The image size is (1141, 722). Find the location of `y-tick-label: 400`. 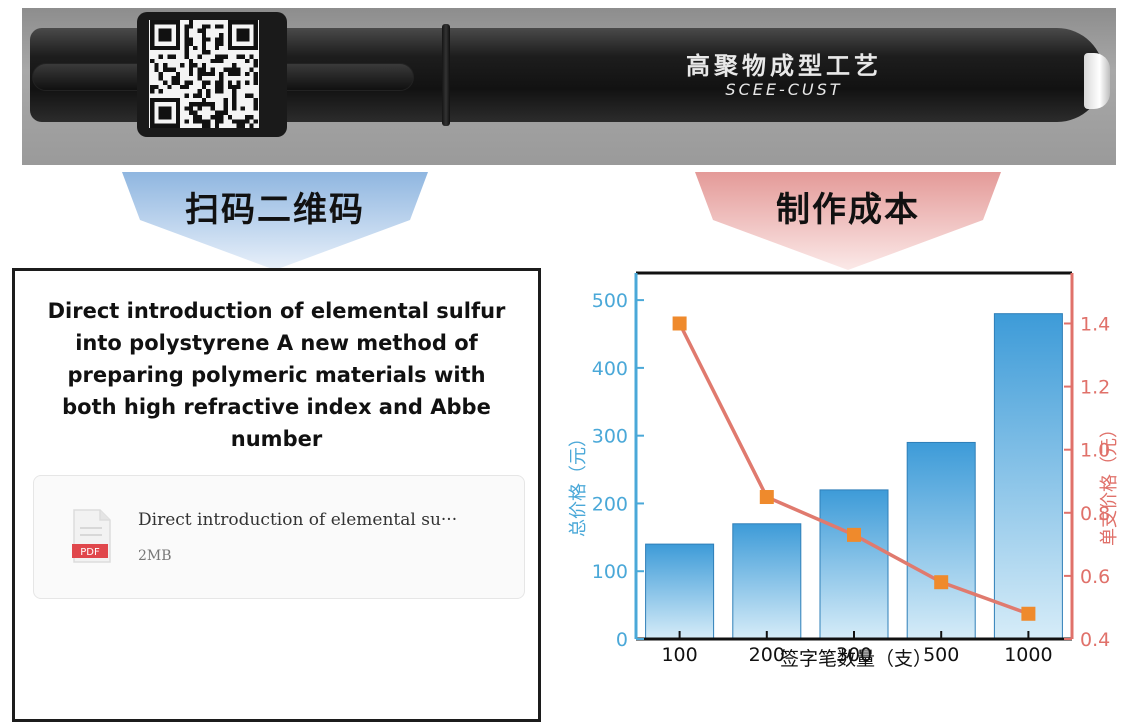

y-tick-label: 400 is located at coordinates (610, 369).